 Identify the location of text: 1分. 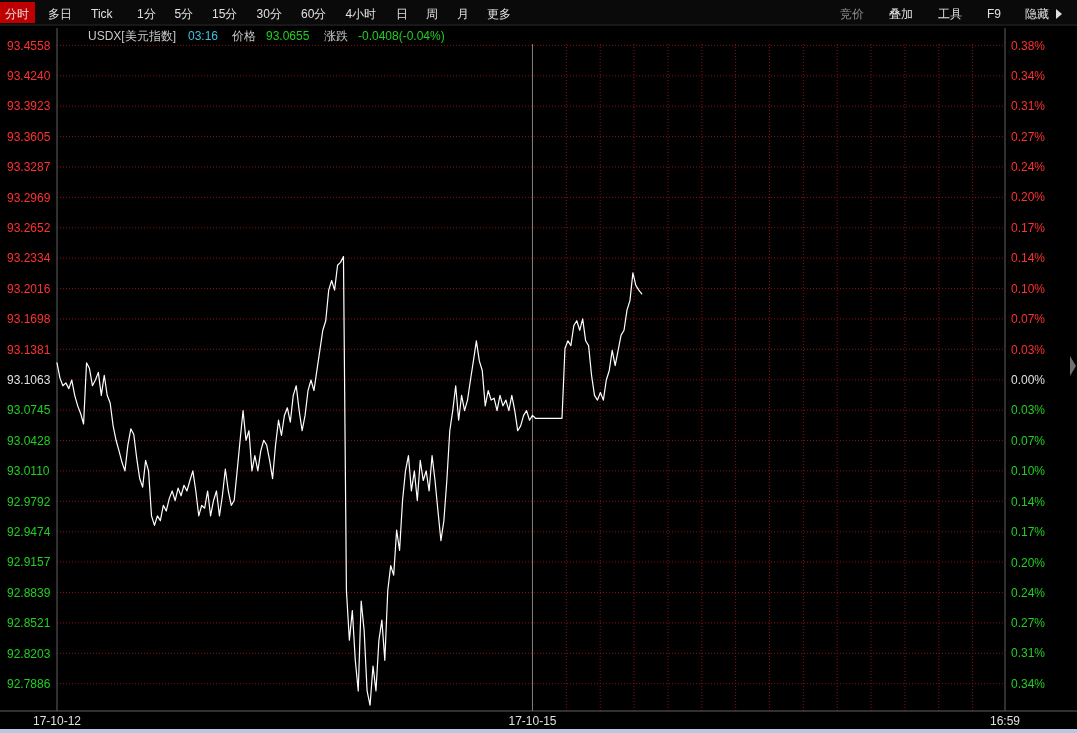
(146, 14).